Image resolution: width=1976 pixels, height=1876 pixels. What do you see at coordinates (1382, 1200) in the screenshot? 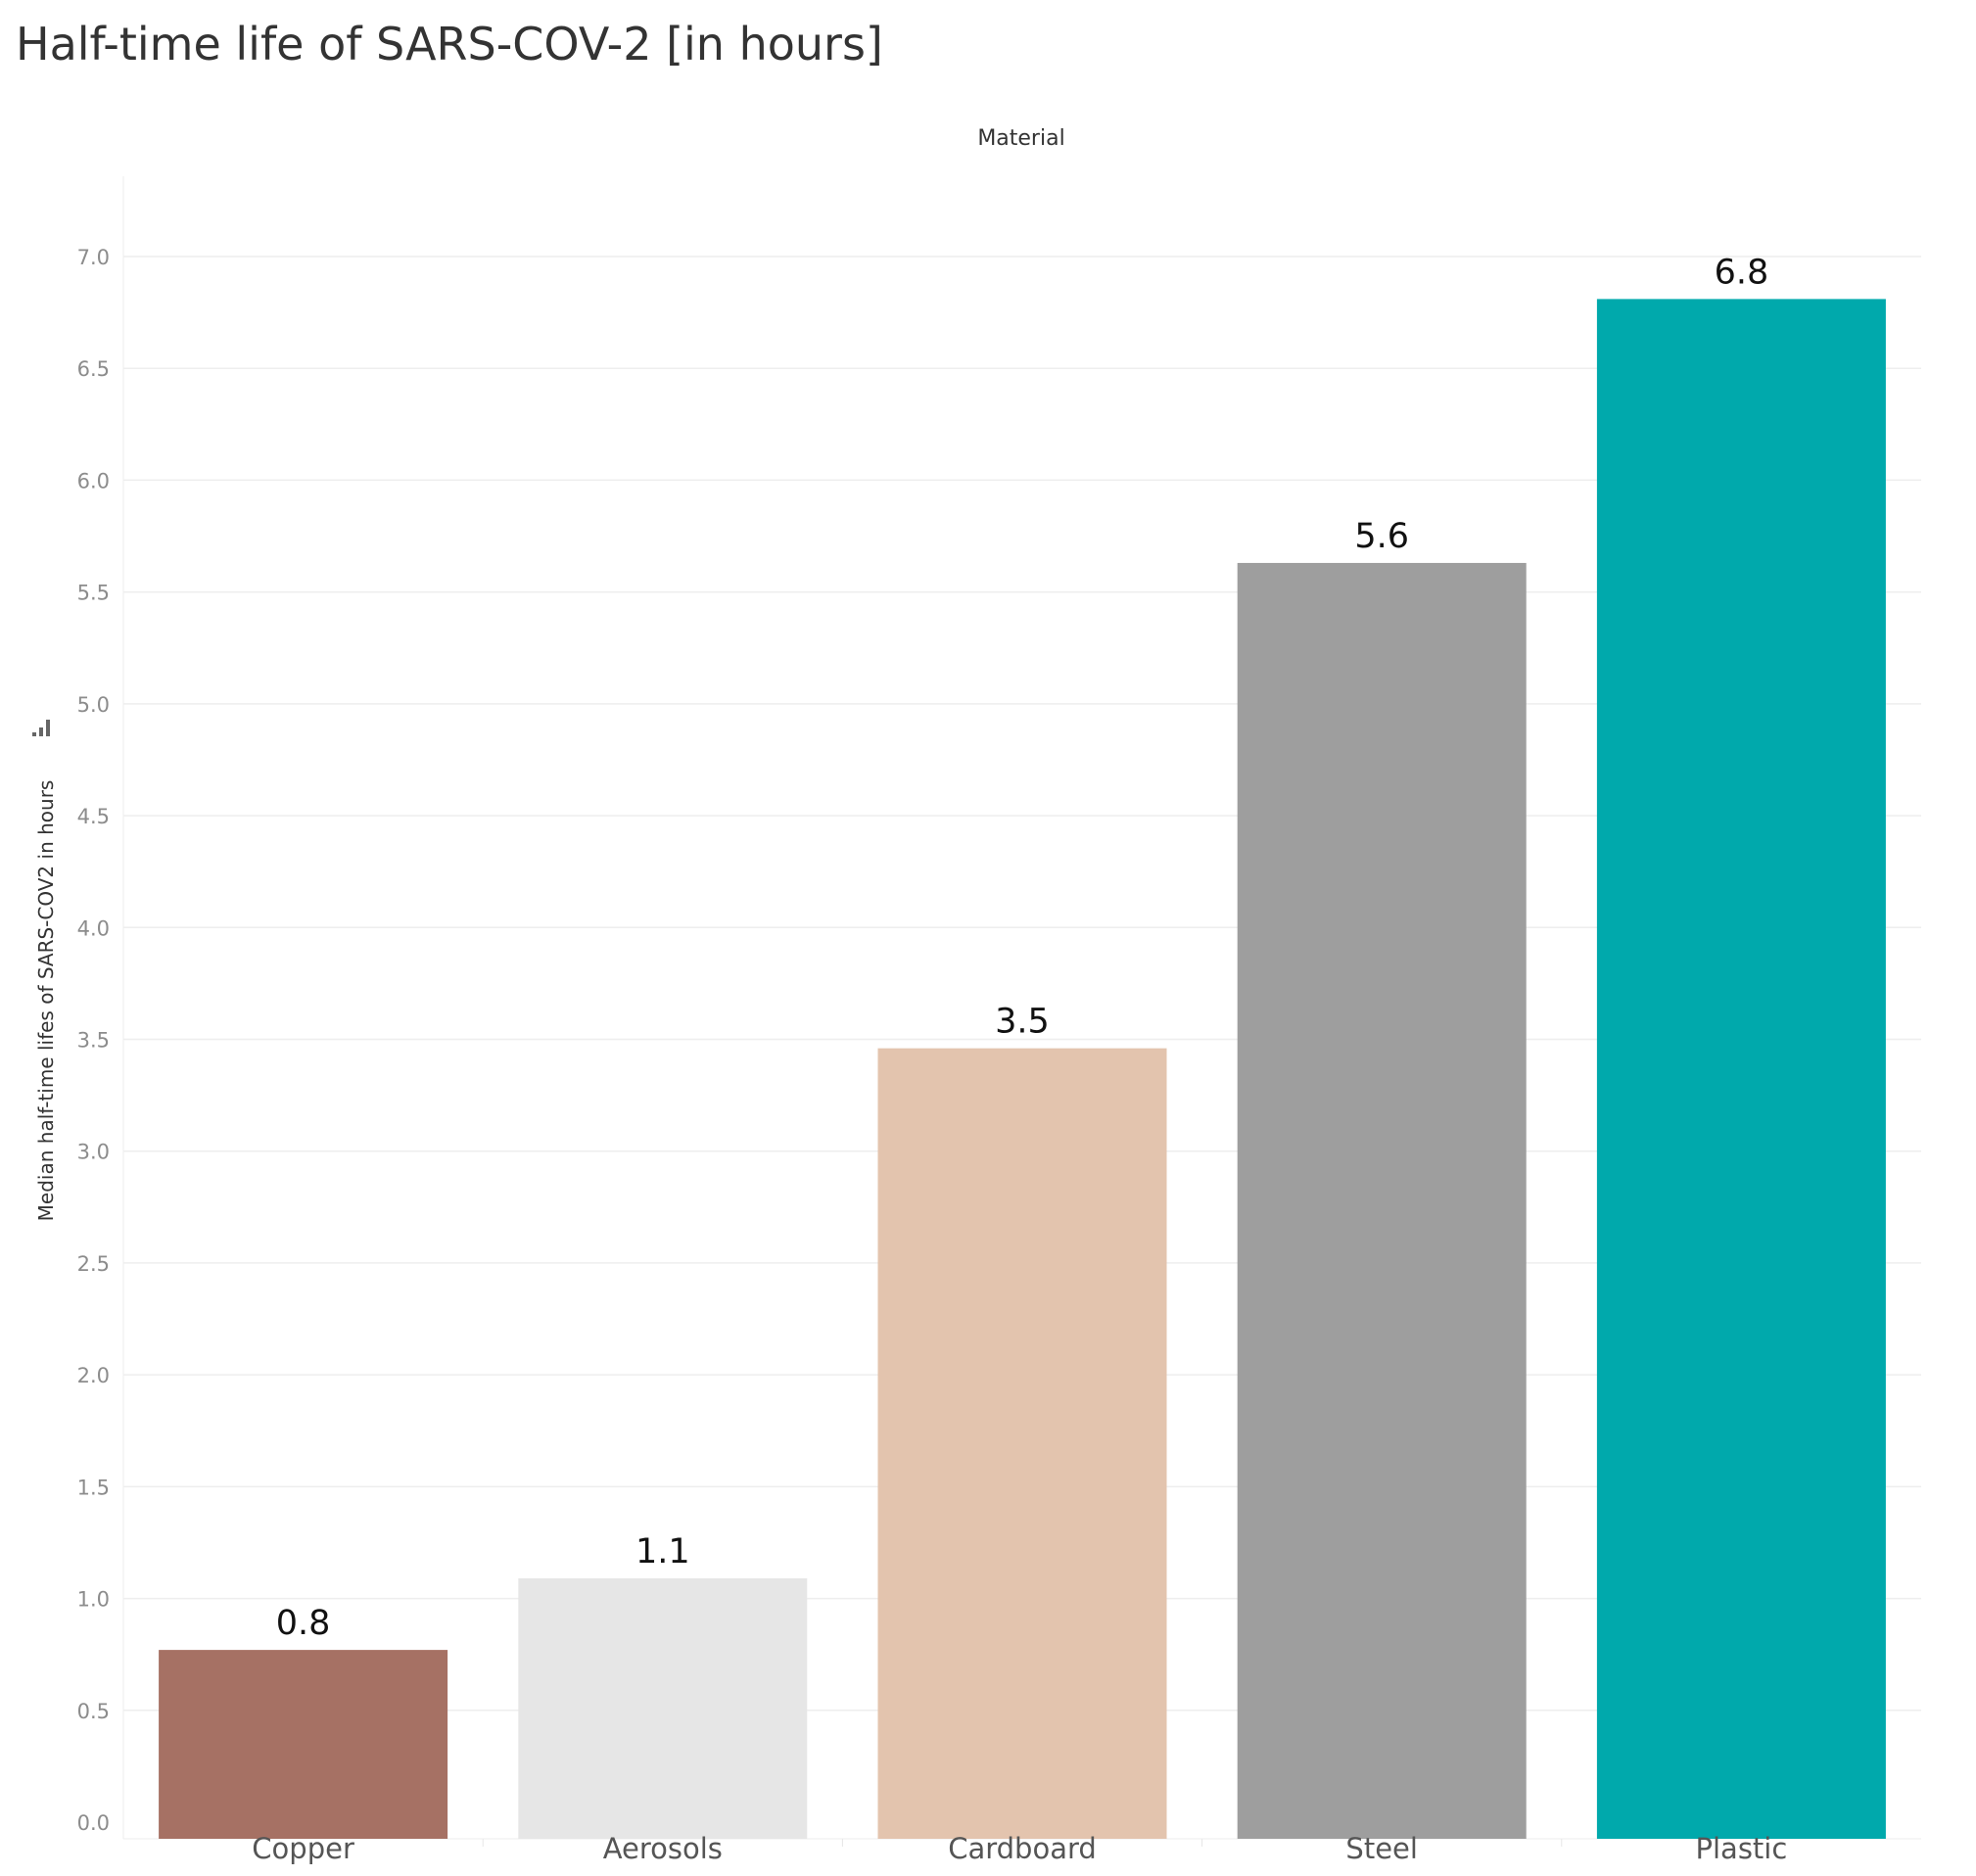
I see `bar-steel` at bounding box center [1382, 1200].